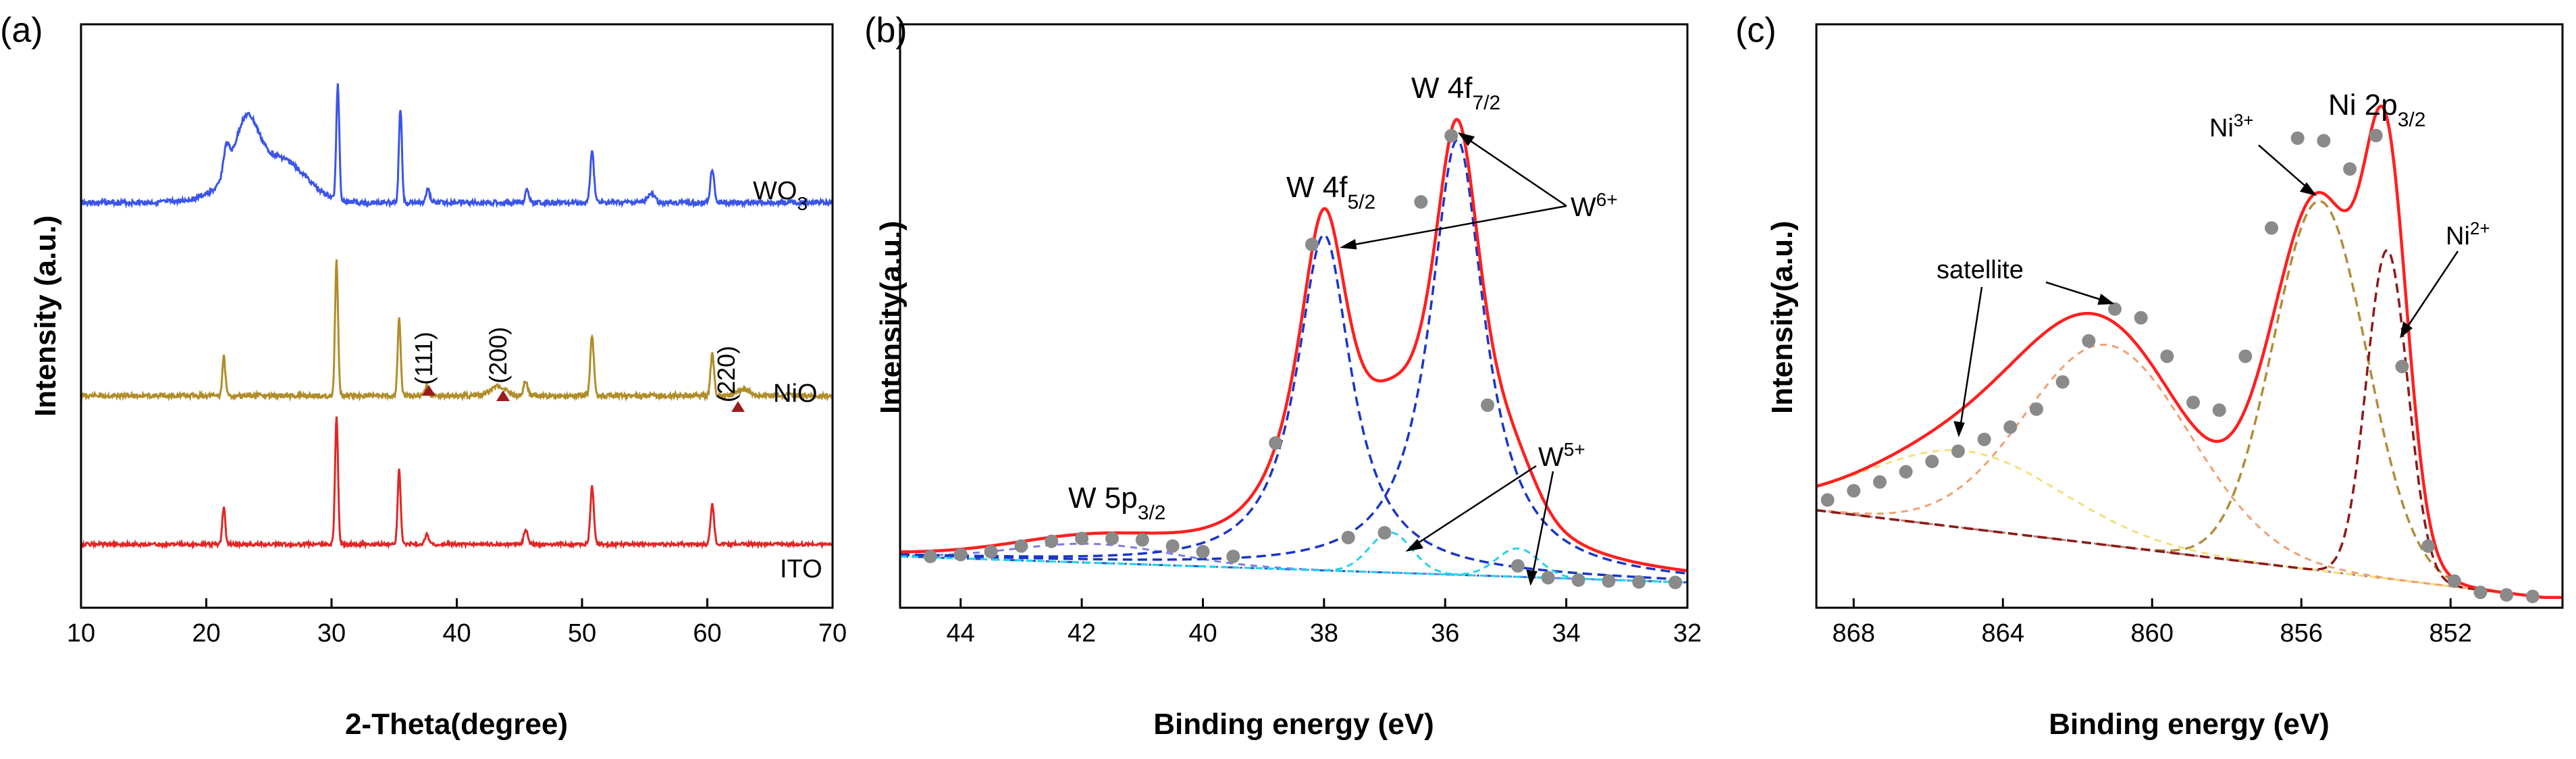  I want to click on panel-c-label: (c), so click(1756, 30).